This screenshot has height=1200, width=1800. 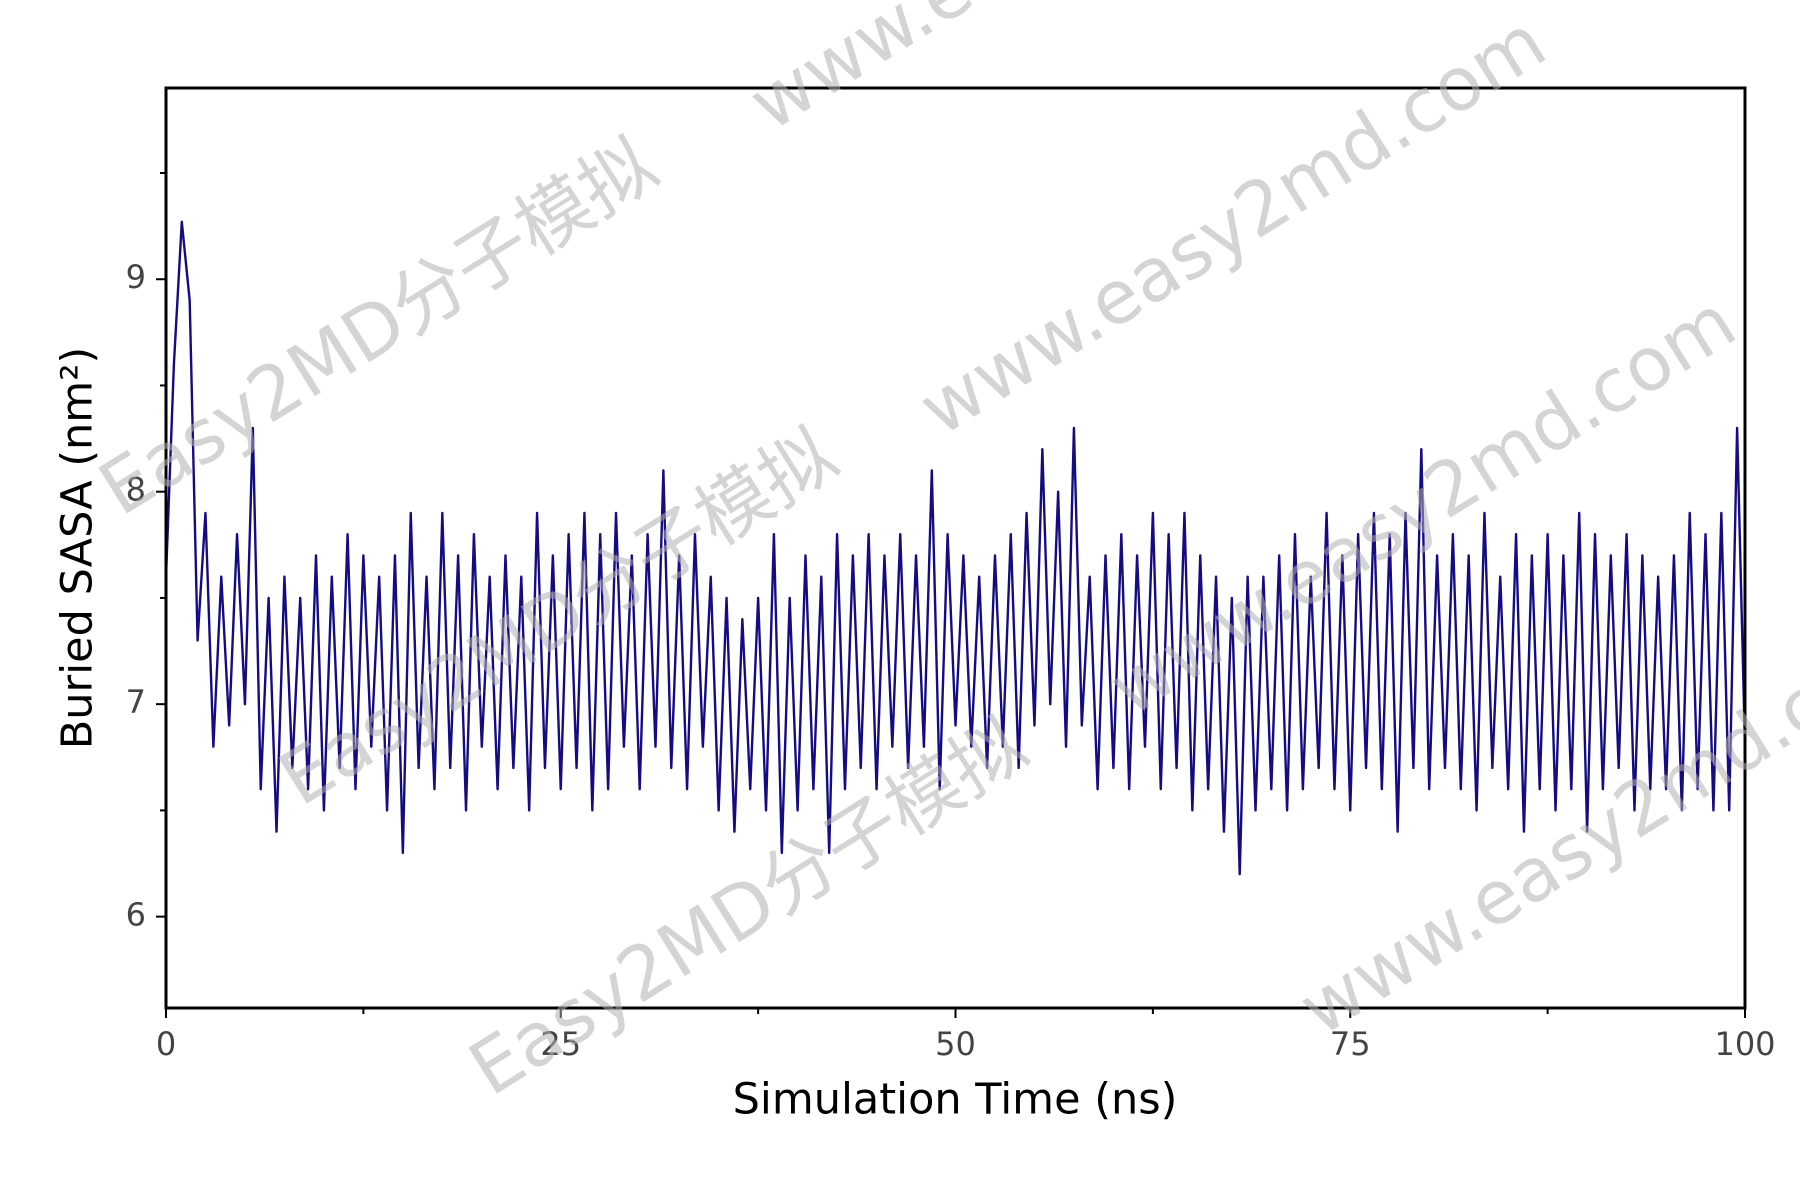 I want to click on y-tick-label: 9, so click(x=136, y=277).